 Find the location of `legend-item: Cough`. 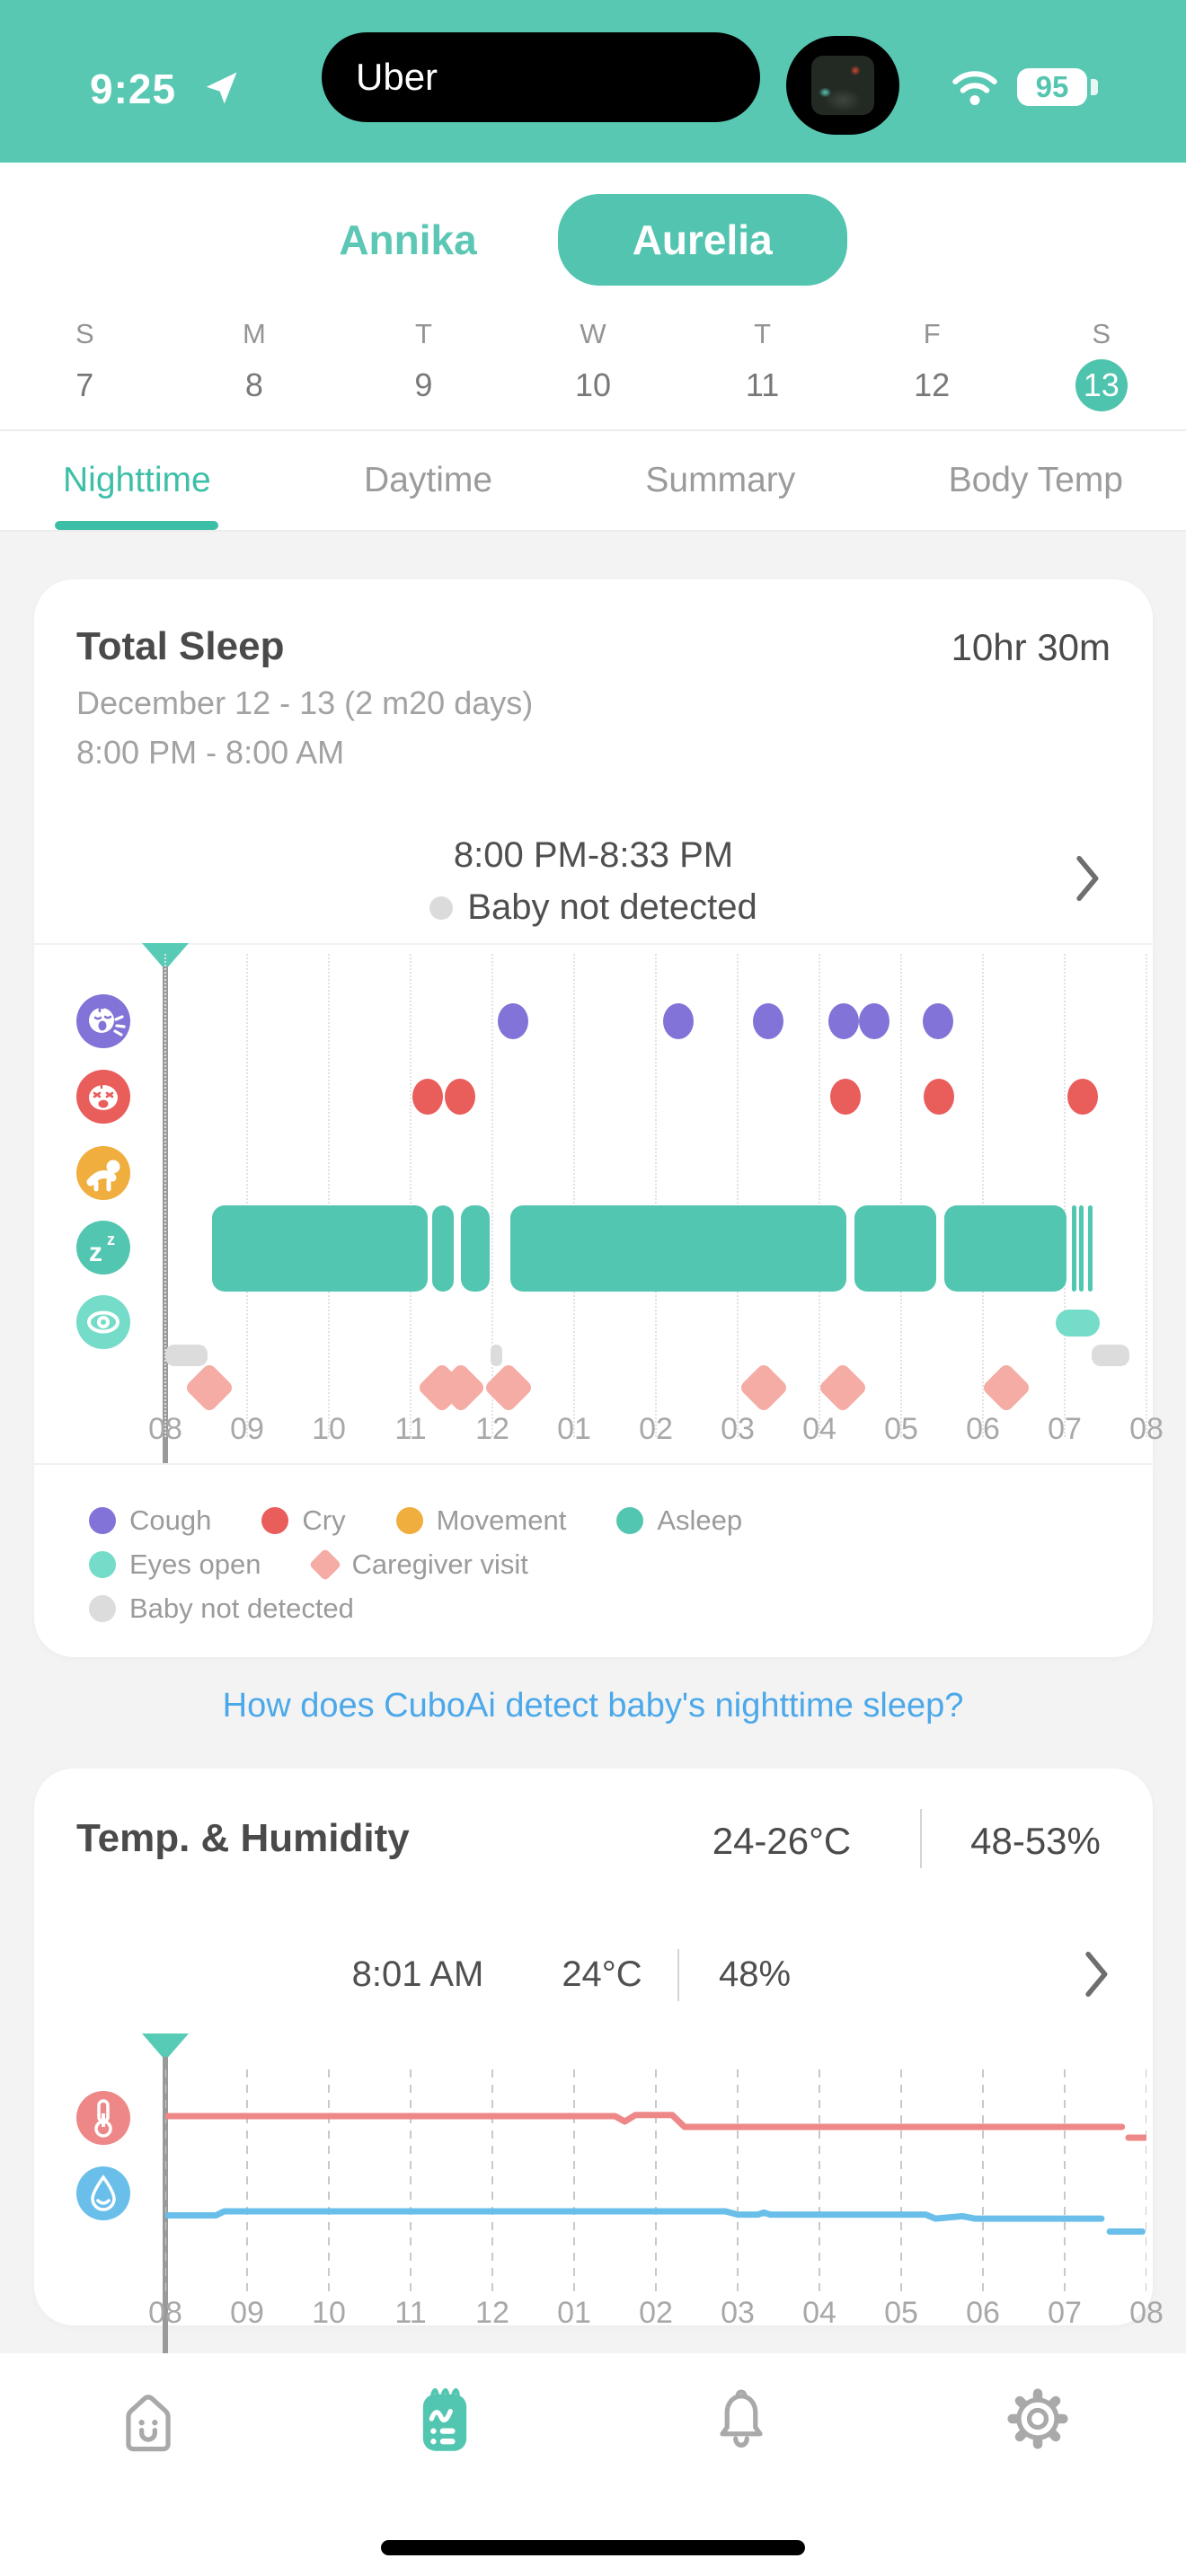

legend-item: Cough is located at coordinates (150, 1520).